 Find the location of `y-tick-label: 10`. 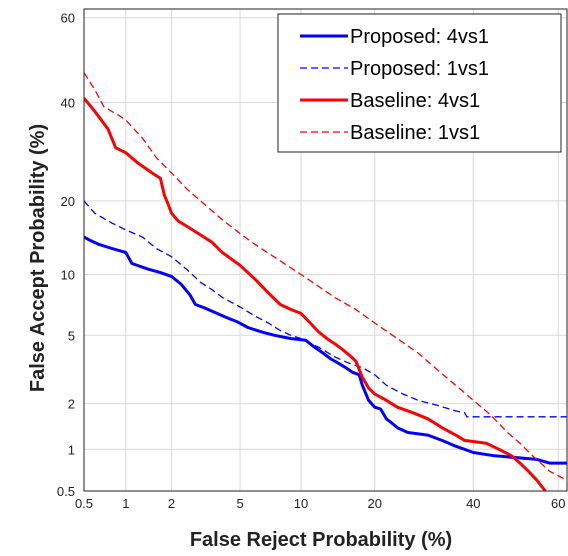

y-tick-label: 10 is located at coordinates (68, 274).